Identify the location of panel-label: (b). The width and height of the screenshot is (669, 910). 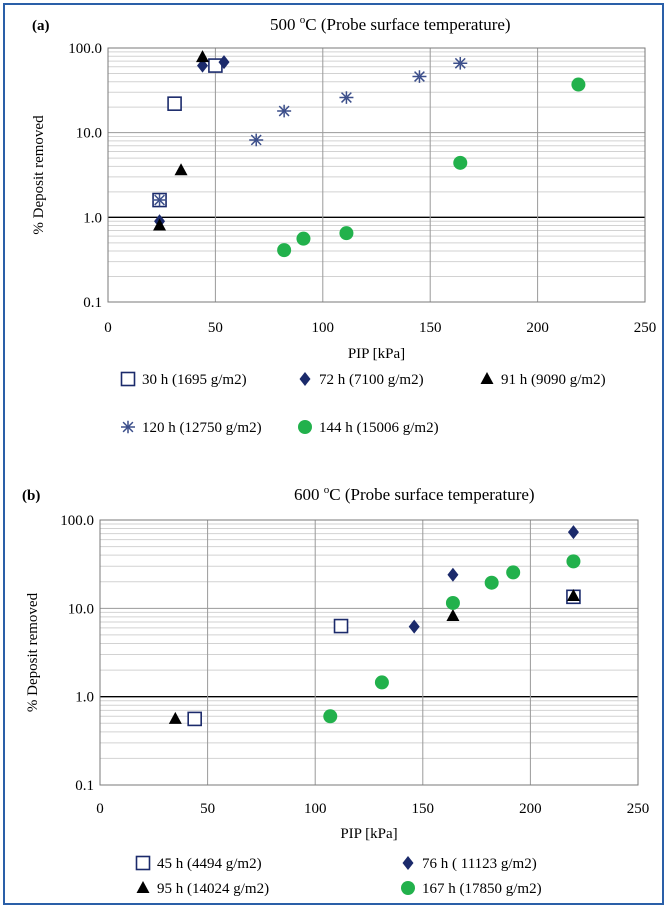
(31, 496).